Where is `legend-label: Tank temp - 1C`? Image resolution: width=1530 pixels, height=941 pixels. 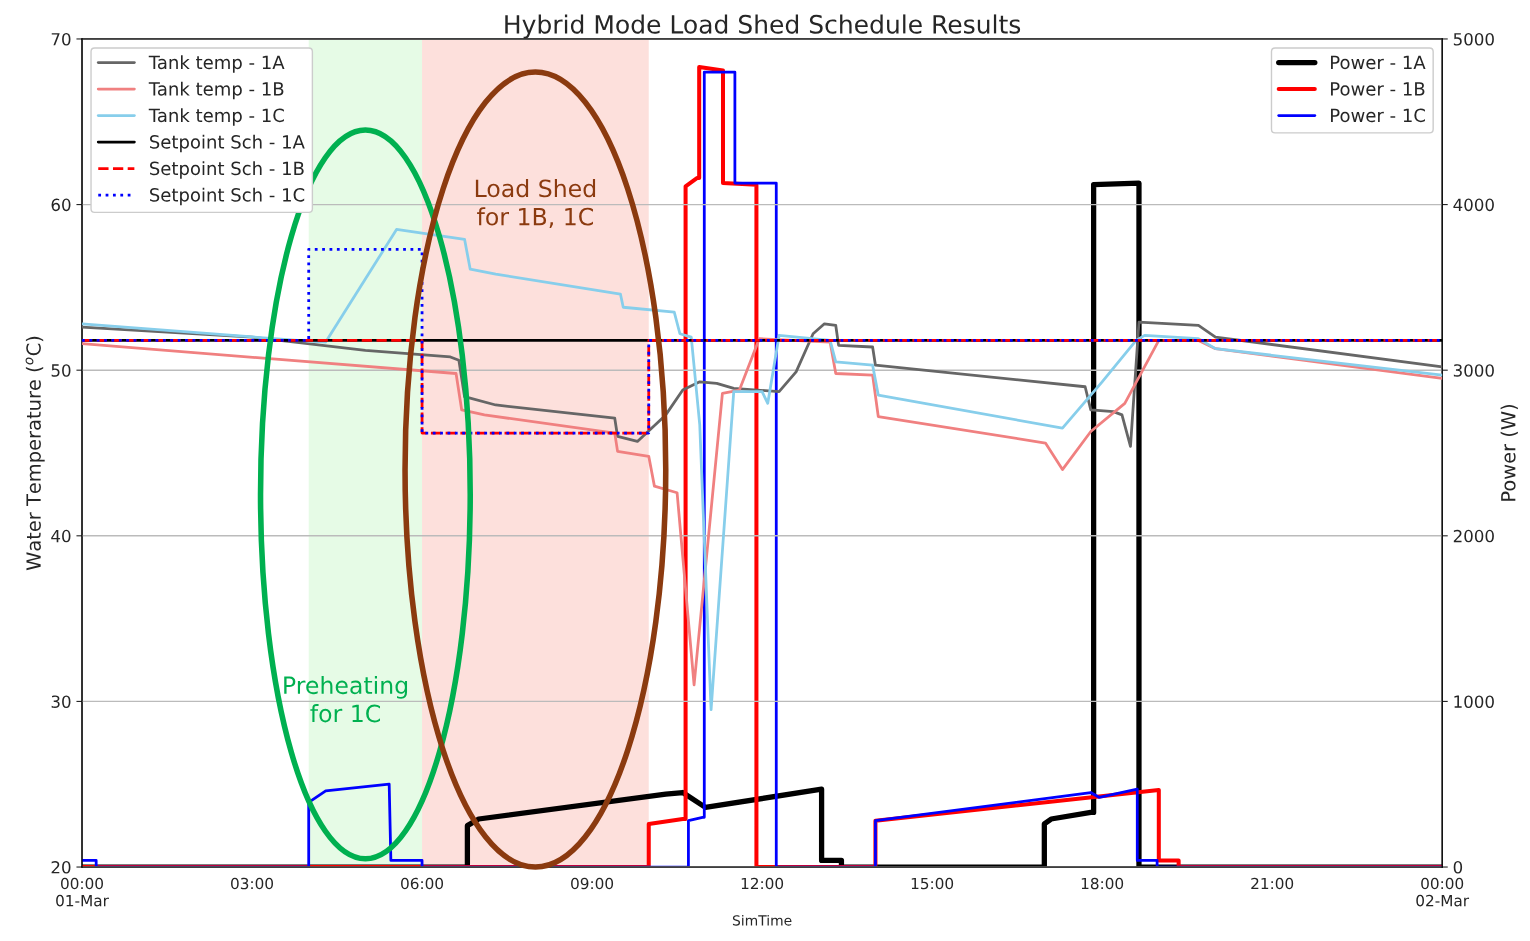
legend-label: Tank temp - 1C is located at coordinates (216, 117).